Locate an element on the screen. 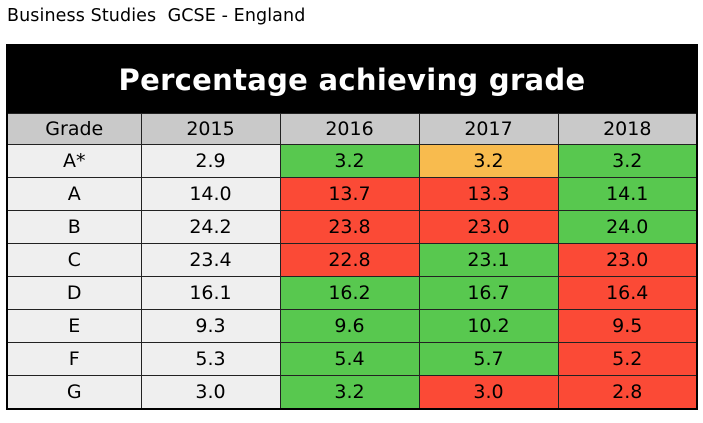 The height and width of the screenshot is (423, 703). table-row: C 23.4 22.8 23.1 23.0 is located at coordinates (352, 260).